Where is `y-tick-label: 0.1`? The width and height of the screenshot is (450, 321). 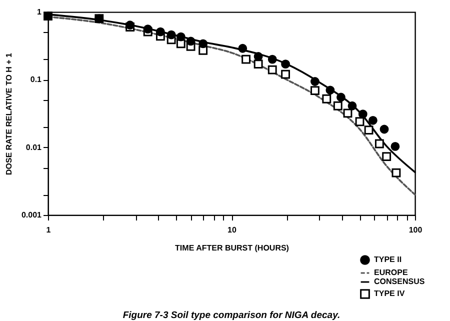 y-tick-label: 0.1 is located at coordinates (36, 79).